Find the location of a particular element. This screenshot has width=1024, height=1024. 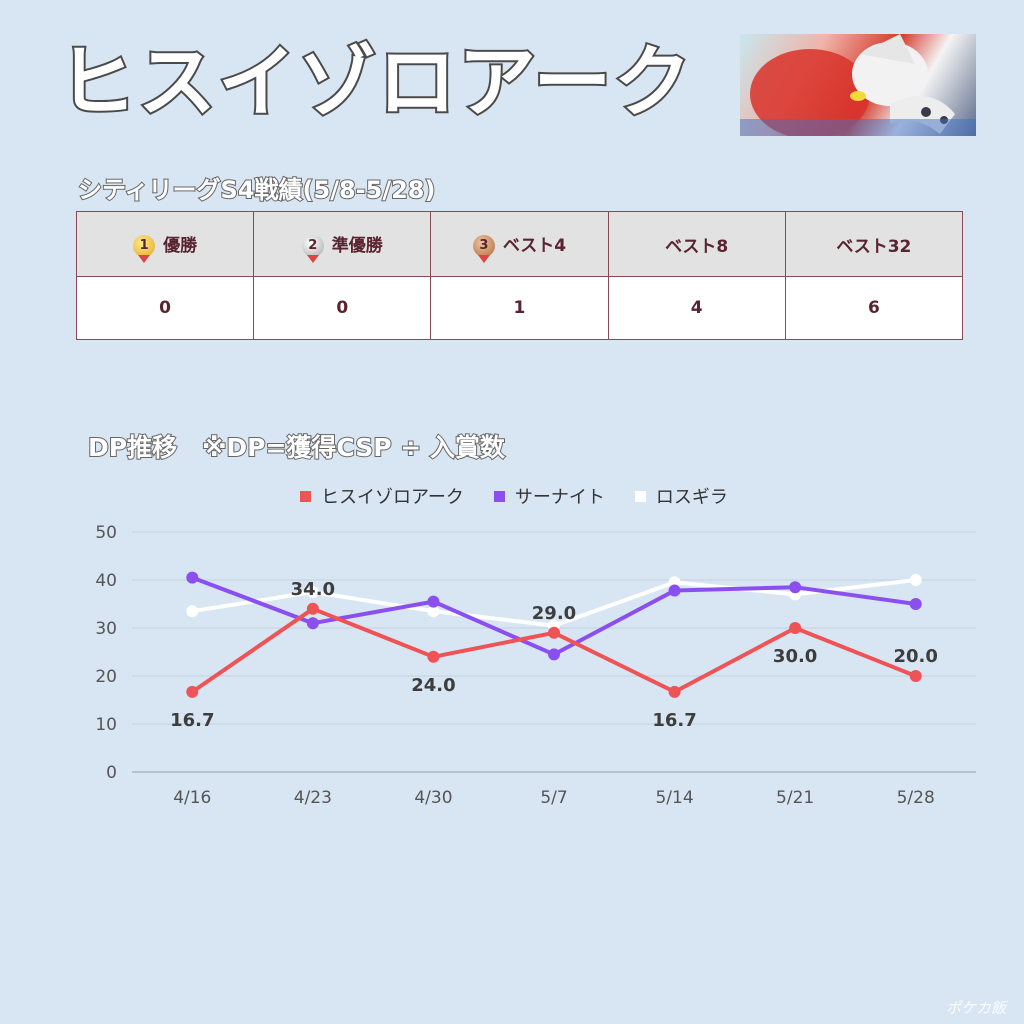

header-label: ベスト4 is located at coordinates (534, 246).